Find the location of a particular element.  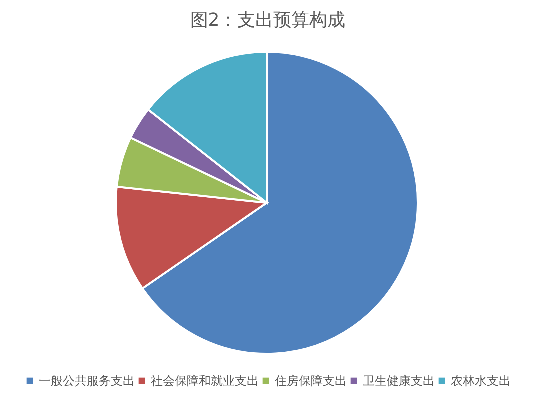

legend-label: 一般公共服务支出 is located at coordinates (87, 381).